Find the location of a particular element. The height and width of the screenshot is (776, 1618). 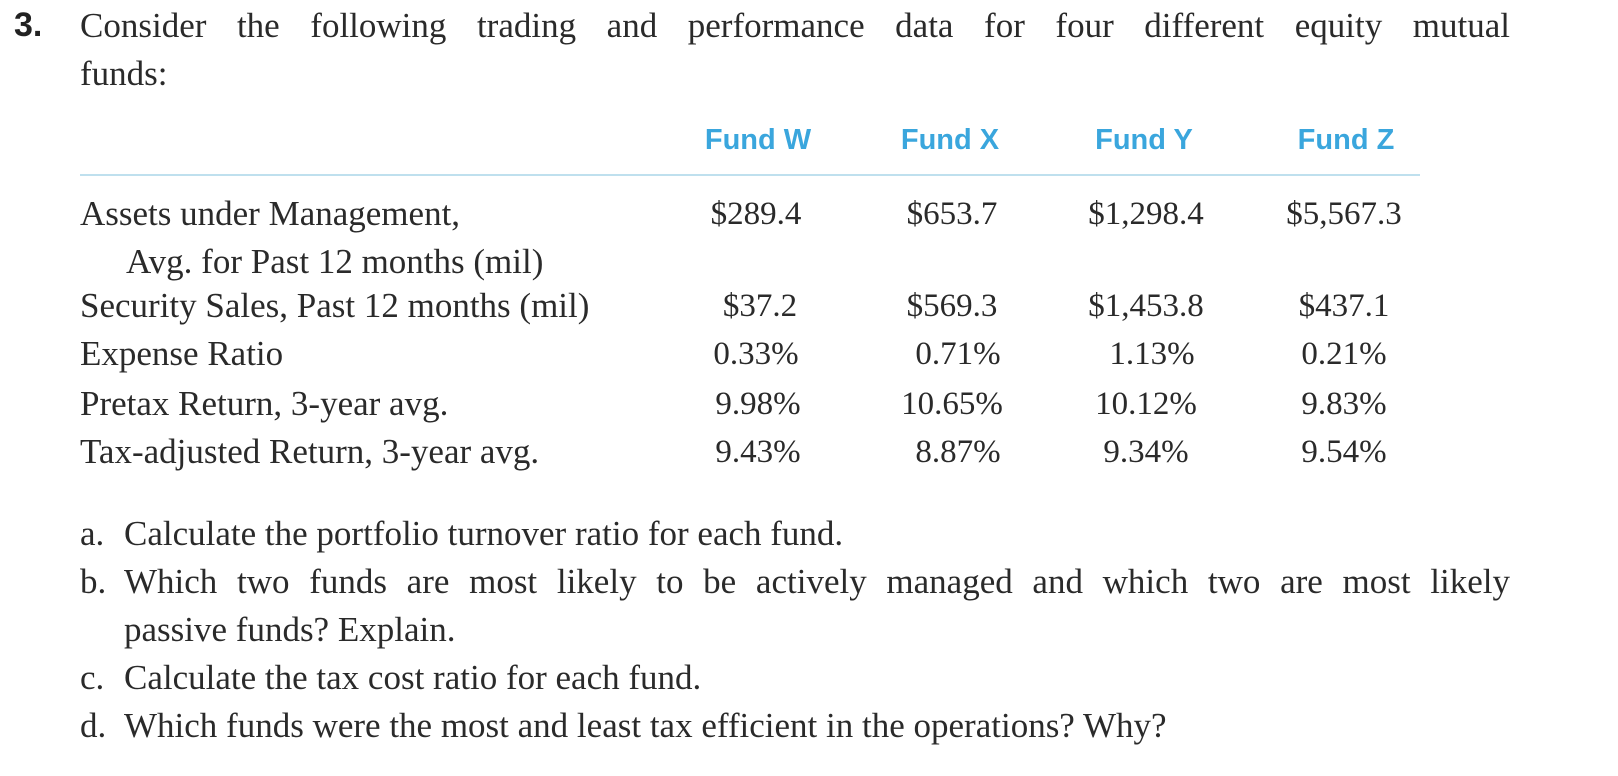

column-header-fund-w: Fund W is located at coordinates (758, 140).